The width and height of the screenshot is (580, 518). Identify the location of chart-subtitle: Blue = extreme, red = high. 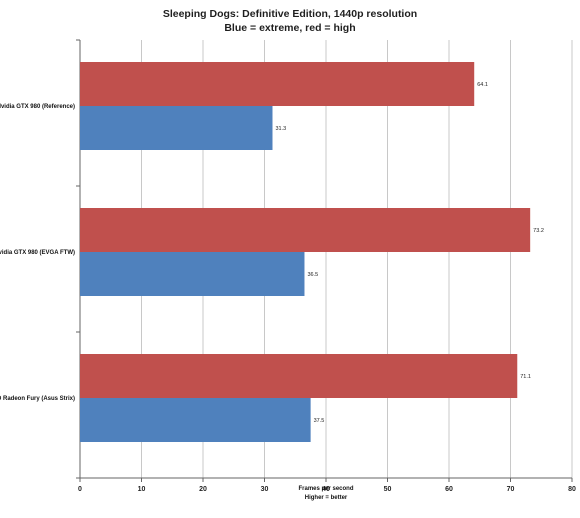
(290, 28).